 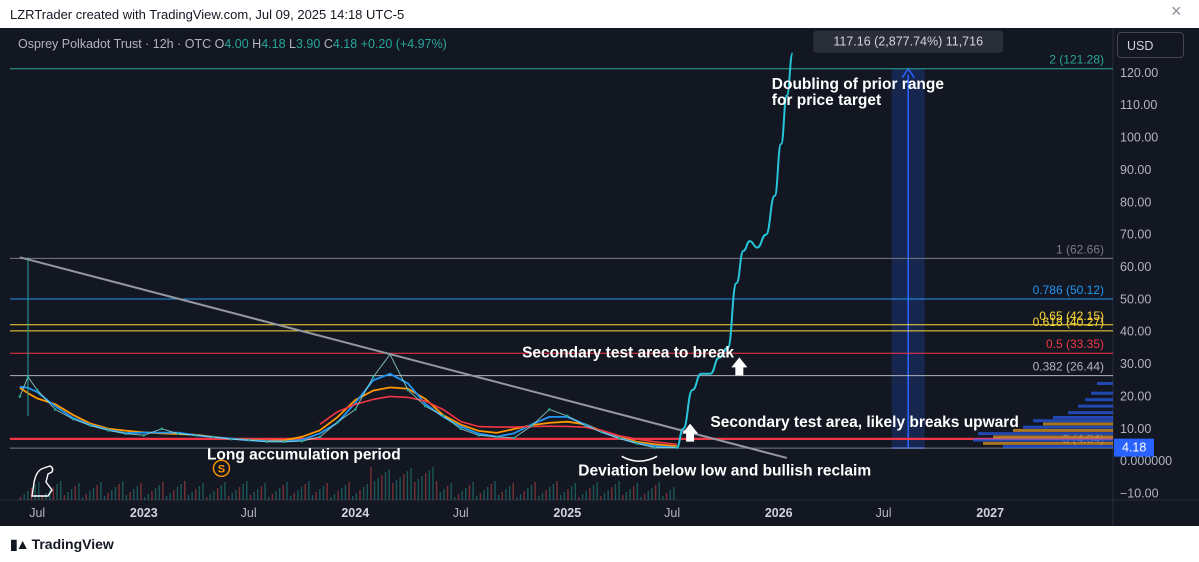 I want to click on moving-average-orange, so click(x=348, y=417).